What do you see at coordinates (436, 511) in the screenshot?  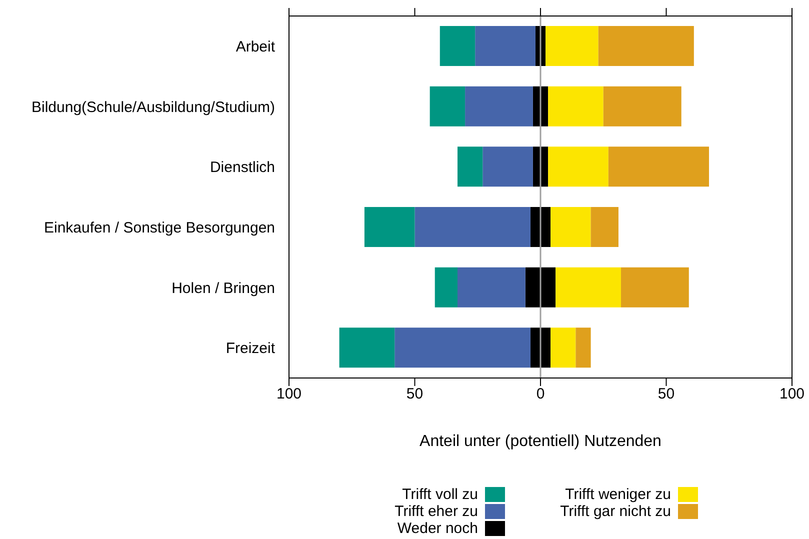 I see `legend-label: Trifft eher zu` at bounding box center [436, 511].